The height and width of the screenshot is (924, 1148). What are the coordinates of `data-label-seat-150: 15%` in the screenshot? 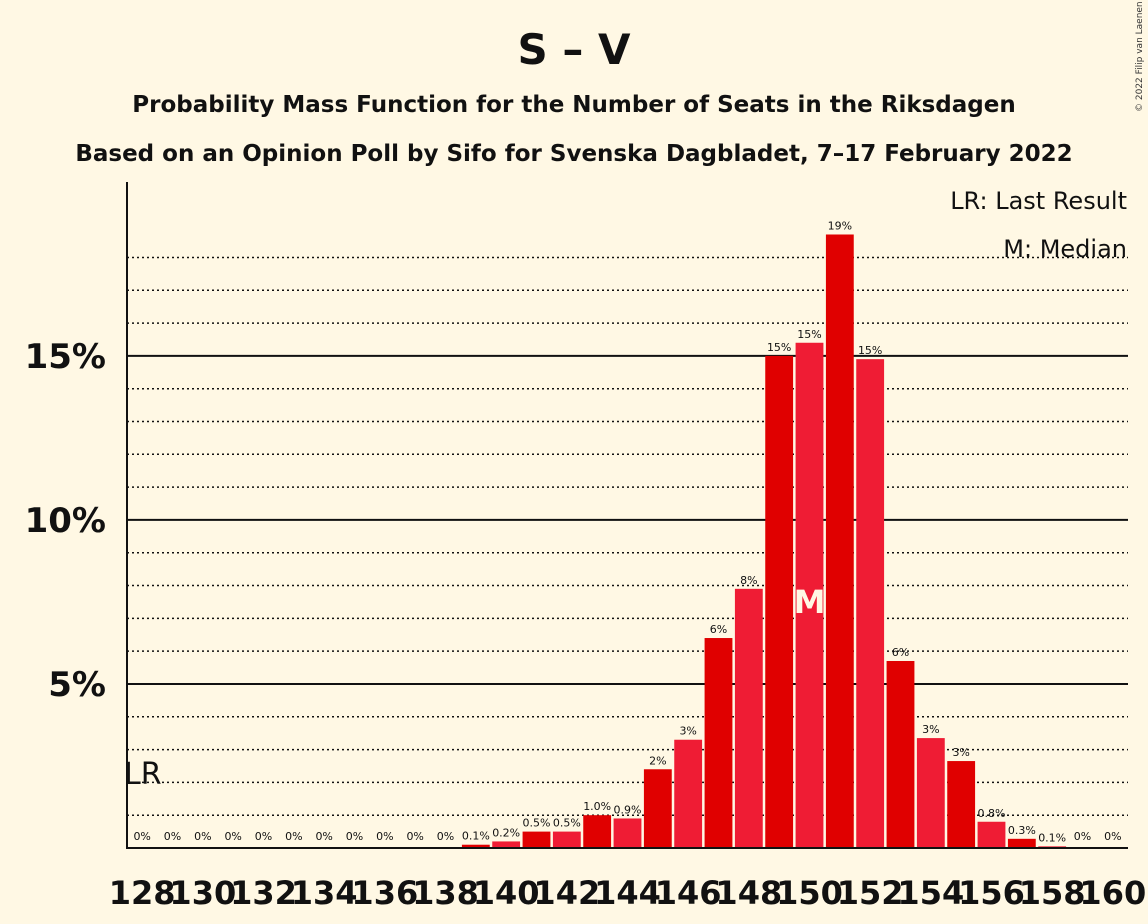 It's located at (809, 334).